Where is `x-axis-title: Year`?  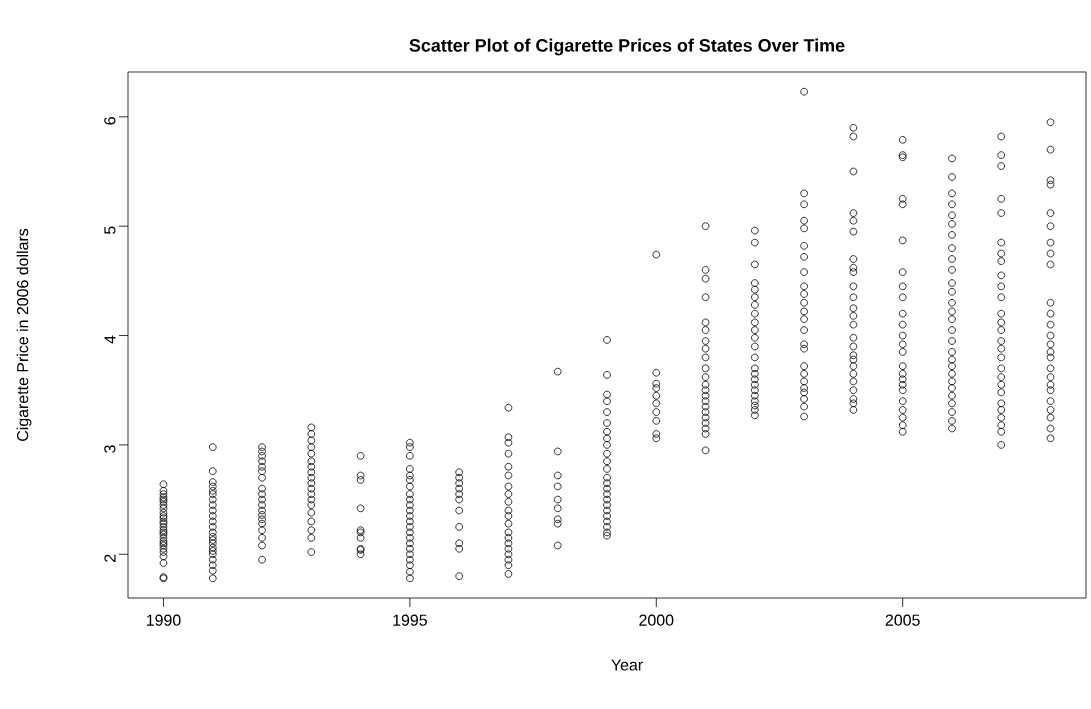 x-axis-title: Year is located at coordinates (627, 665).